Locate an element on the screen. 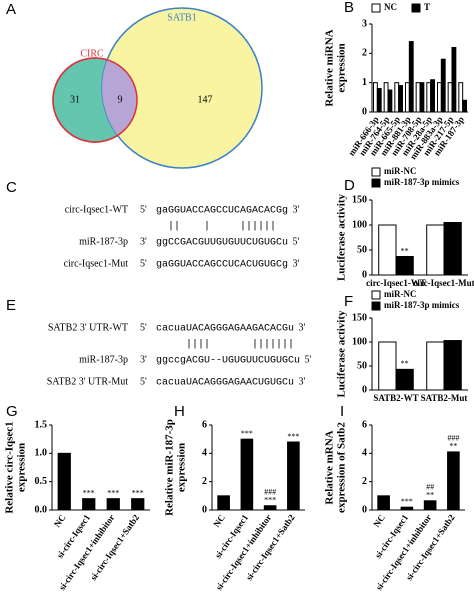 The height and width of the screenshot is (605, 474). panel-letter: B is located at coordinates (349, 8).